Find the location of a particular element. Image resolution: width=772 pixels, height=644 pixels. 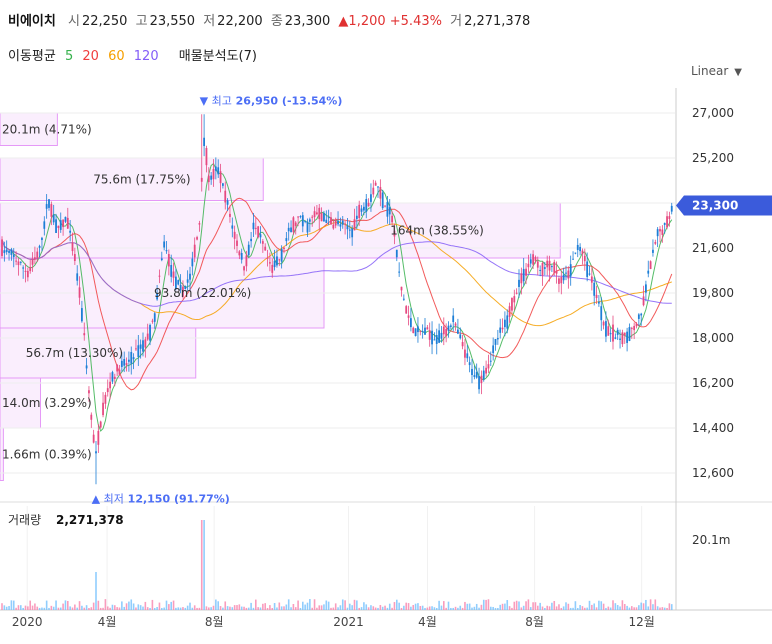

price-tick: 21,600 is located at coordinates (713, 248).